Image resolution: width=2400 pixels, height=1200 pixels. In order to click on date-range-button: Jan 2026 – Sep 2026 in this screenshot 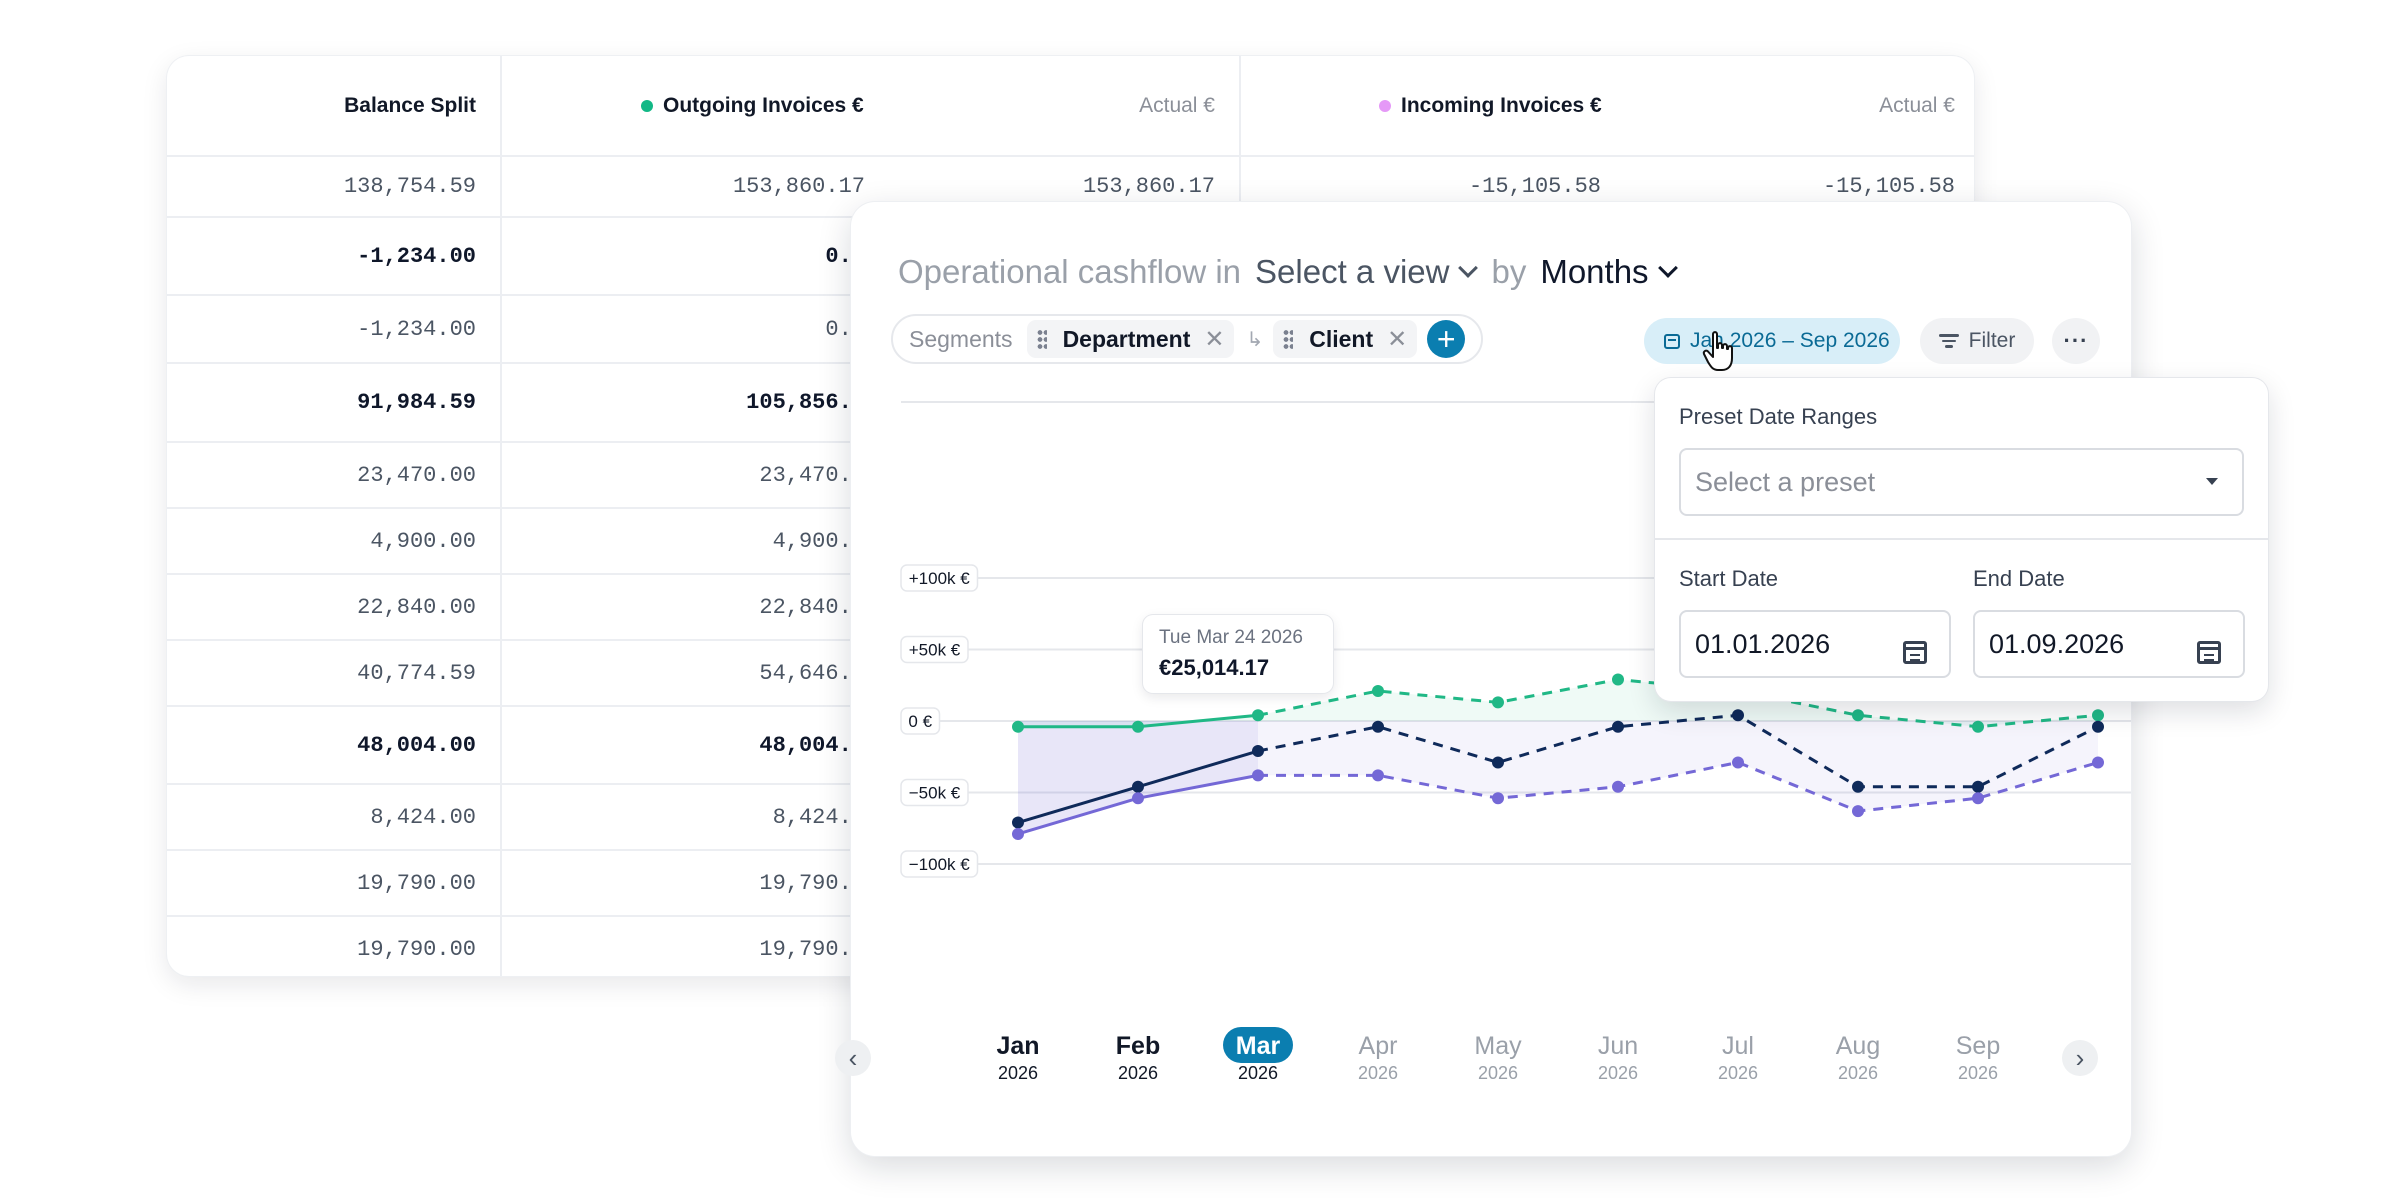, I will do `click(1772, 341)`.